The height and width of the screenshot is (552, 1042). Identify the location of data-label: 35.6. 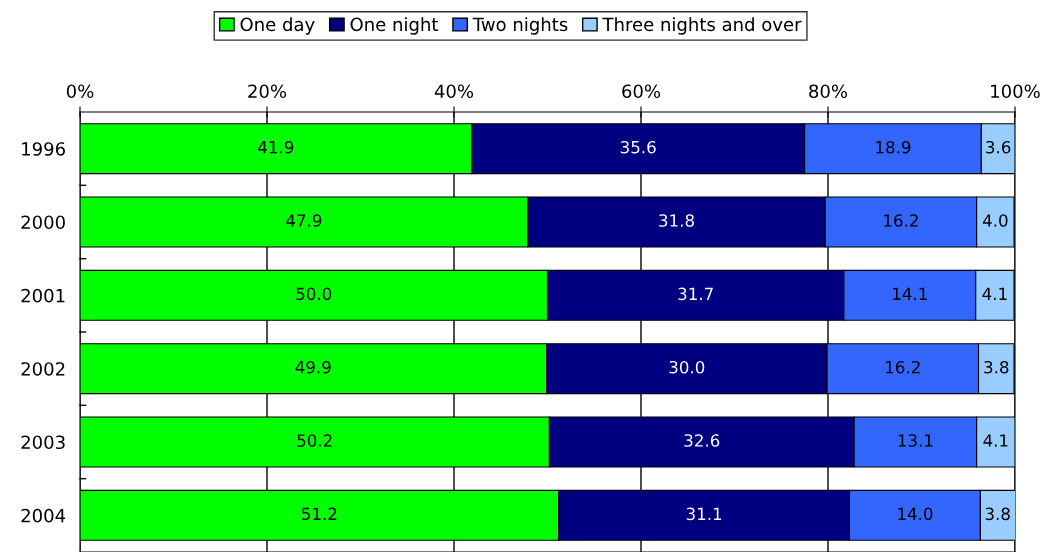
(638, 147).